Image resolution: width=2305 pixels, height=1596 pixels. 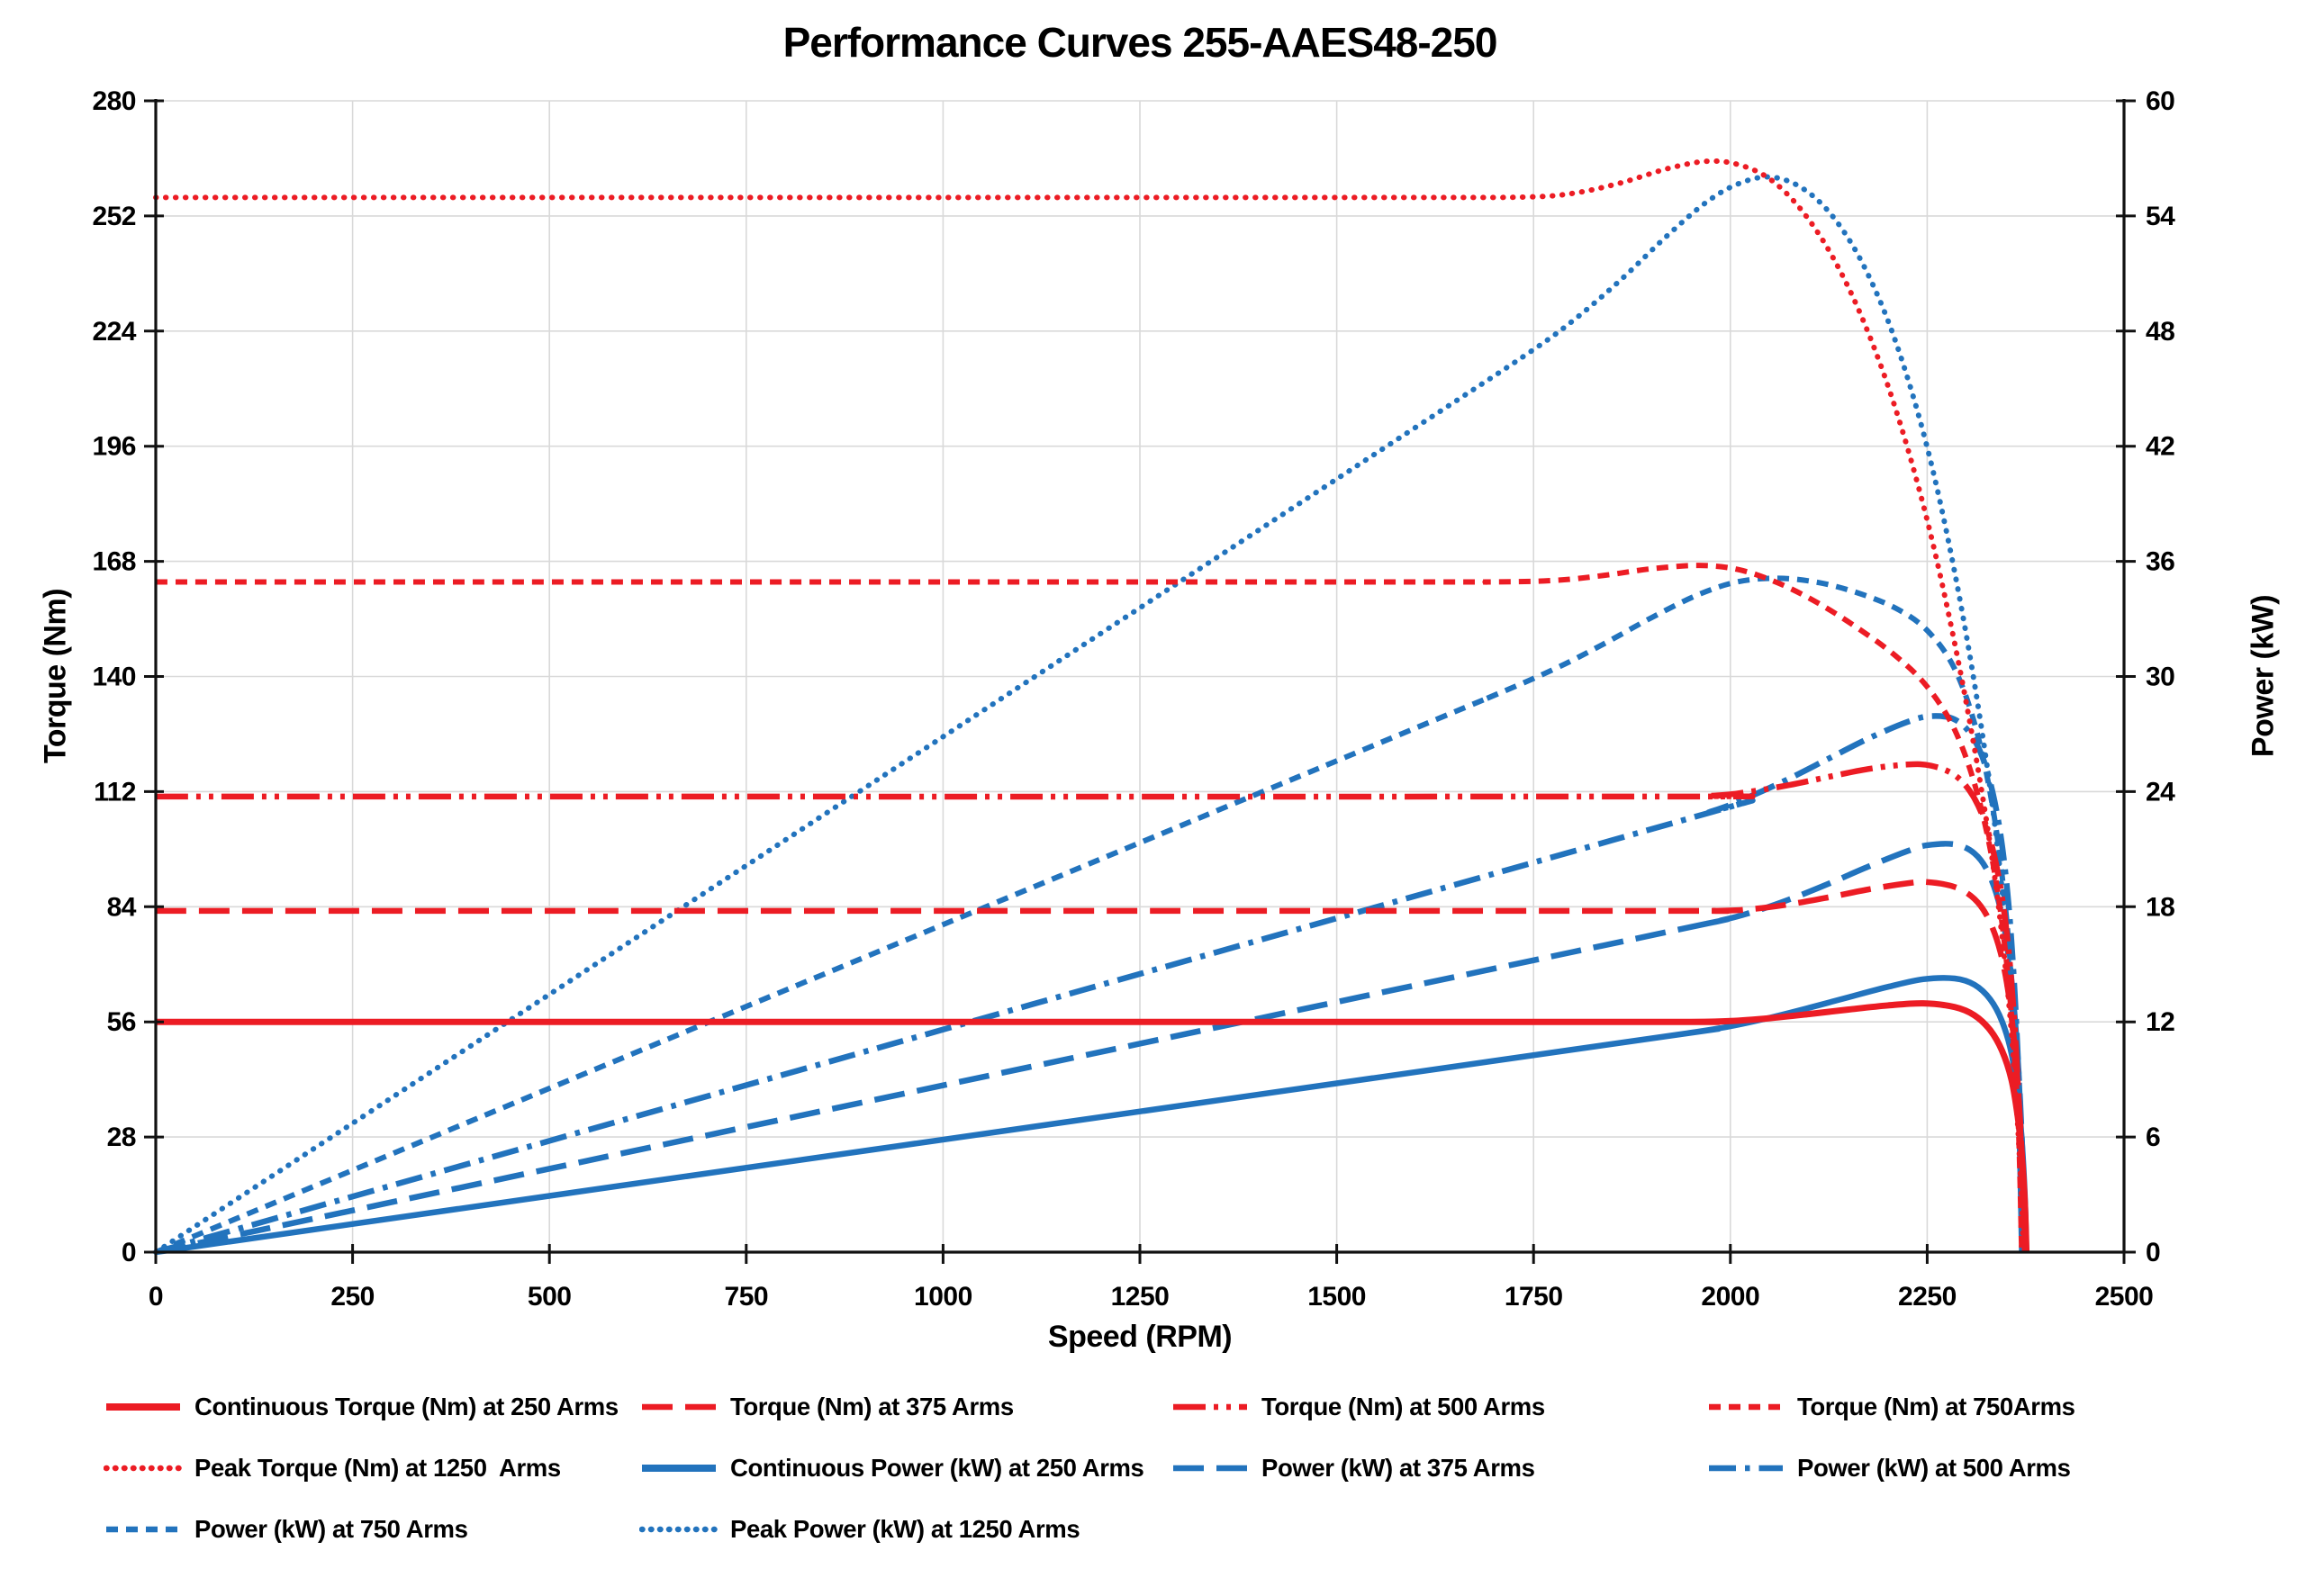 I want to click on y-left-axis-title: Torque (Nm), so click(x=55, y=676).